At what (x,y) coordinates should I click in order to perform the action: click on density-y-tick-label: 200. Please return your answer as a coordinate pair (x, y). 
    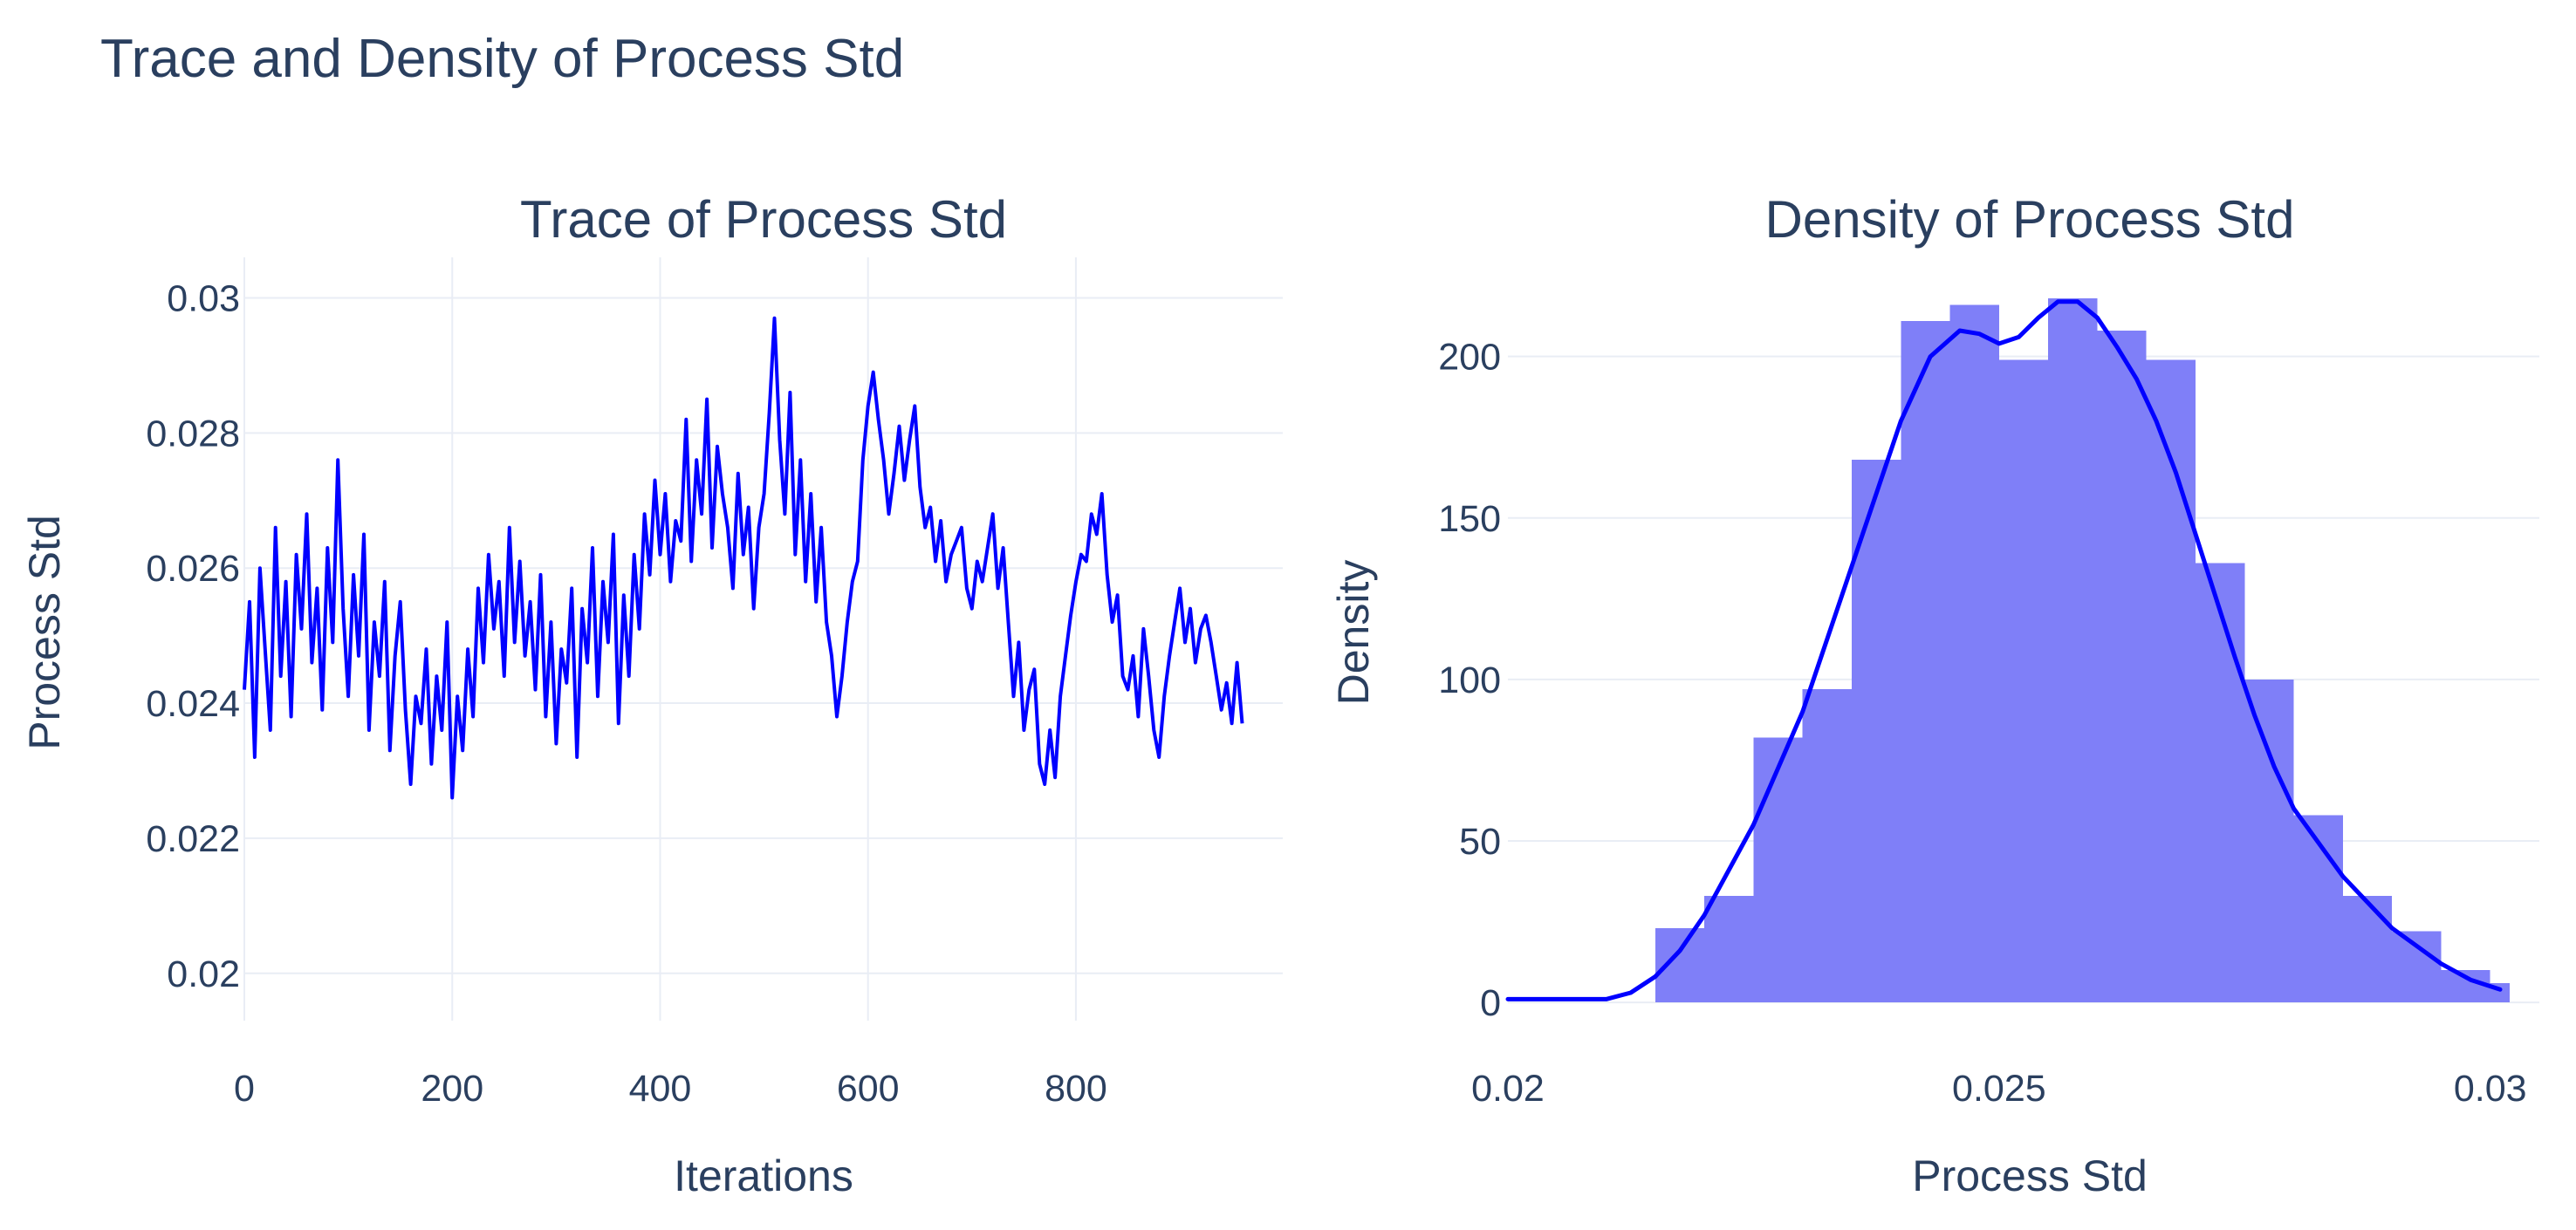
    Looking at the image, I should click on (1470, 358).